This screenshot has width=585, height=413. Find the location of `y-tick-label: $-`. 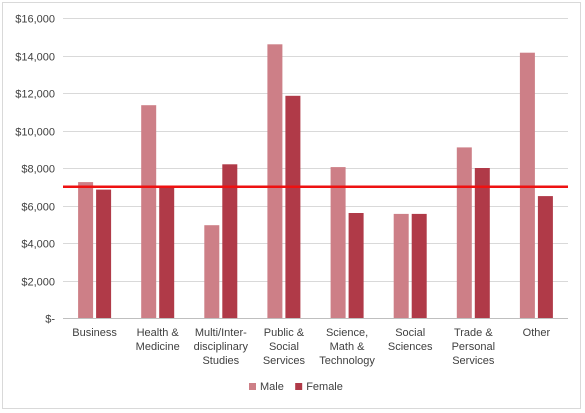

y-tick-label: $- is located at coordinates (50, 320).